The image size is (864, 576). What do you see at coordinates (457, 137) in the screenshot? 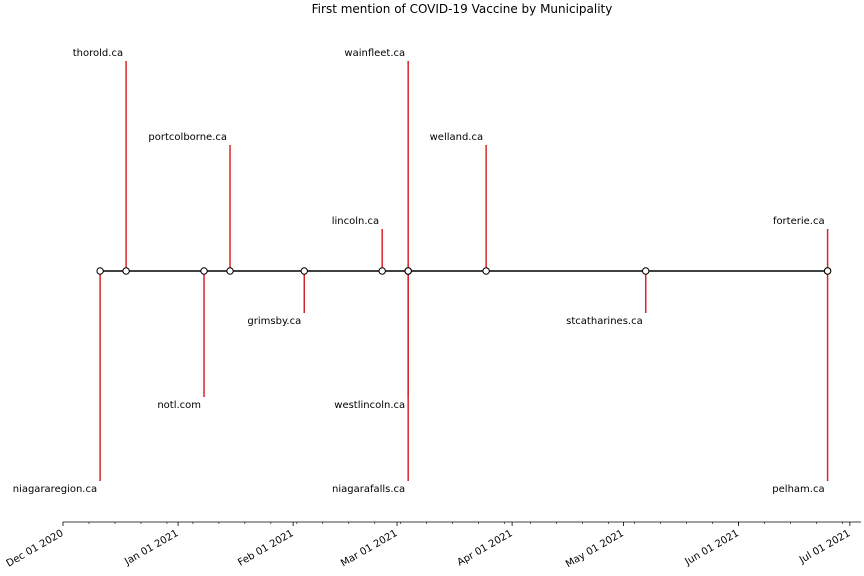
I see `event-label-9: welland.ca` at bounding box center [457, 137].